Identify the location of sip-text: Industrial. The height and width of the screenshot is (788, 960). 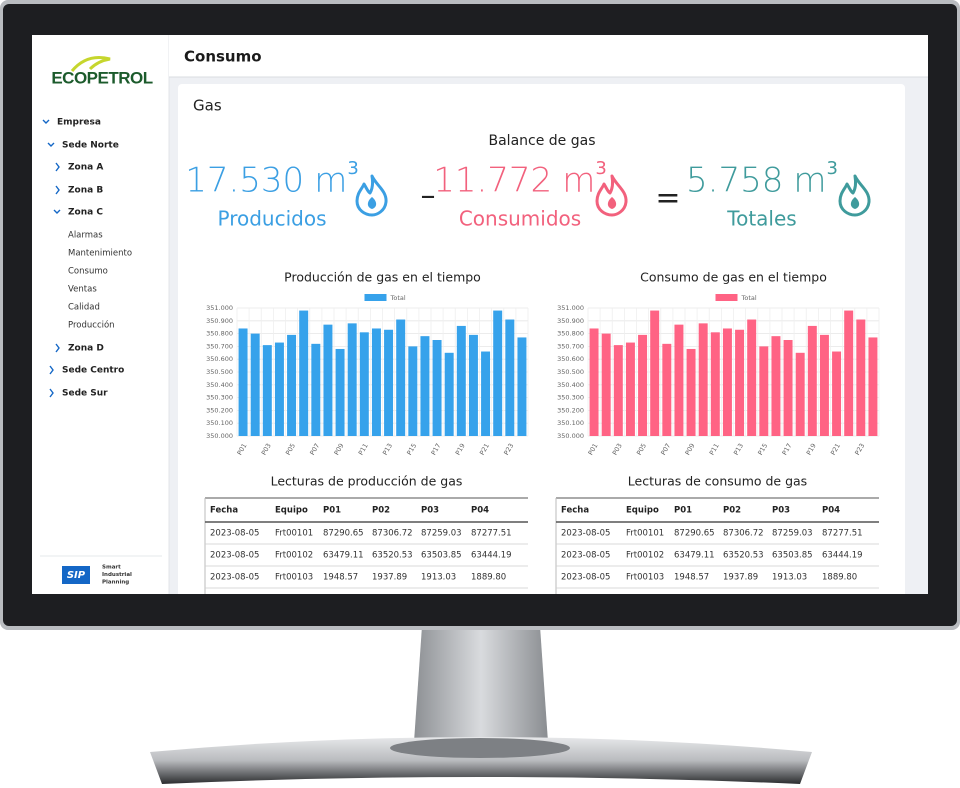
(117, 575).